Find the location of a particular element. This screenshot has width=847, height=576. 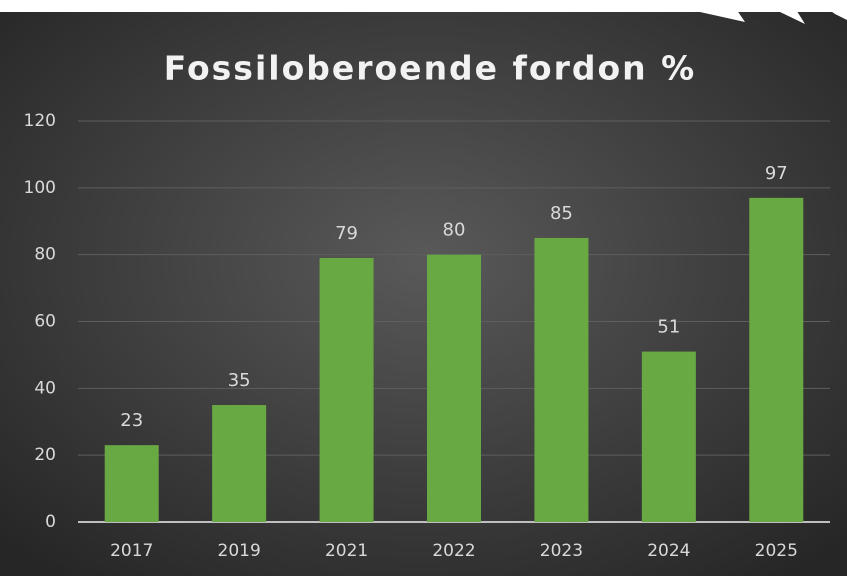

y-tick-label: 0 is located at coordinates (50, 522).